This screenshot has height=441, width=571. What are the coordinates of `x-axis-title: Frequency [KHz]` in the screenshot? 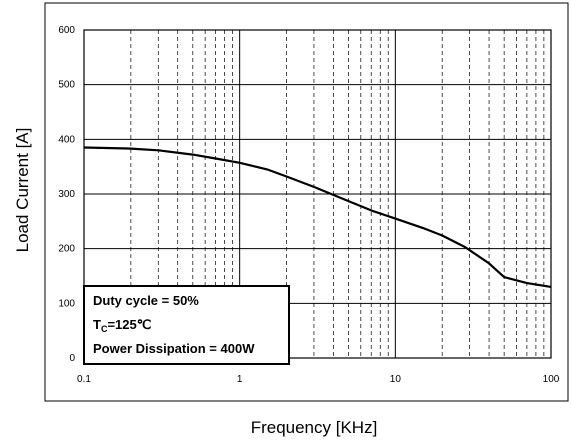 It's located at (314, 427).